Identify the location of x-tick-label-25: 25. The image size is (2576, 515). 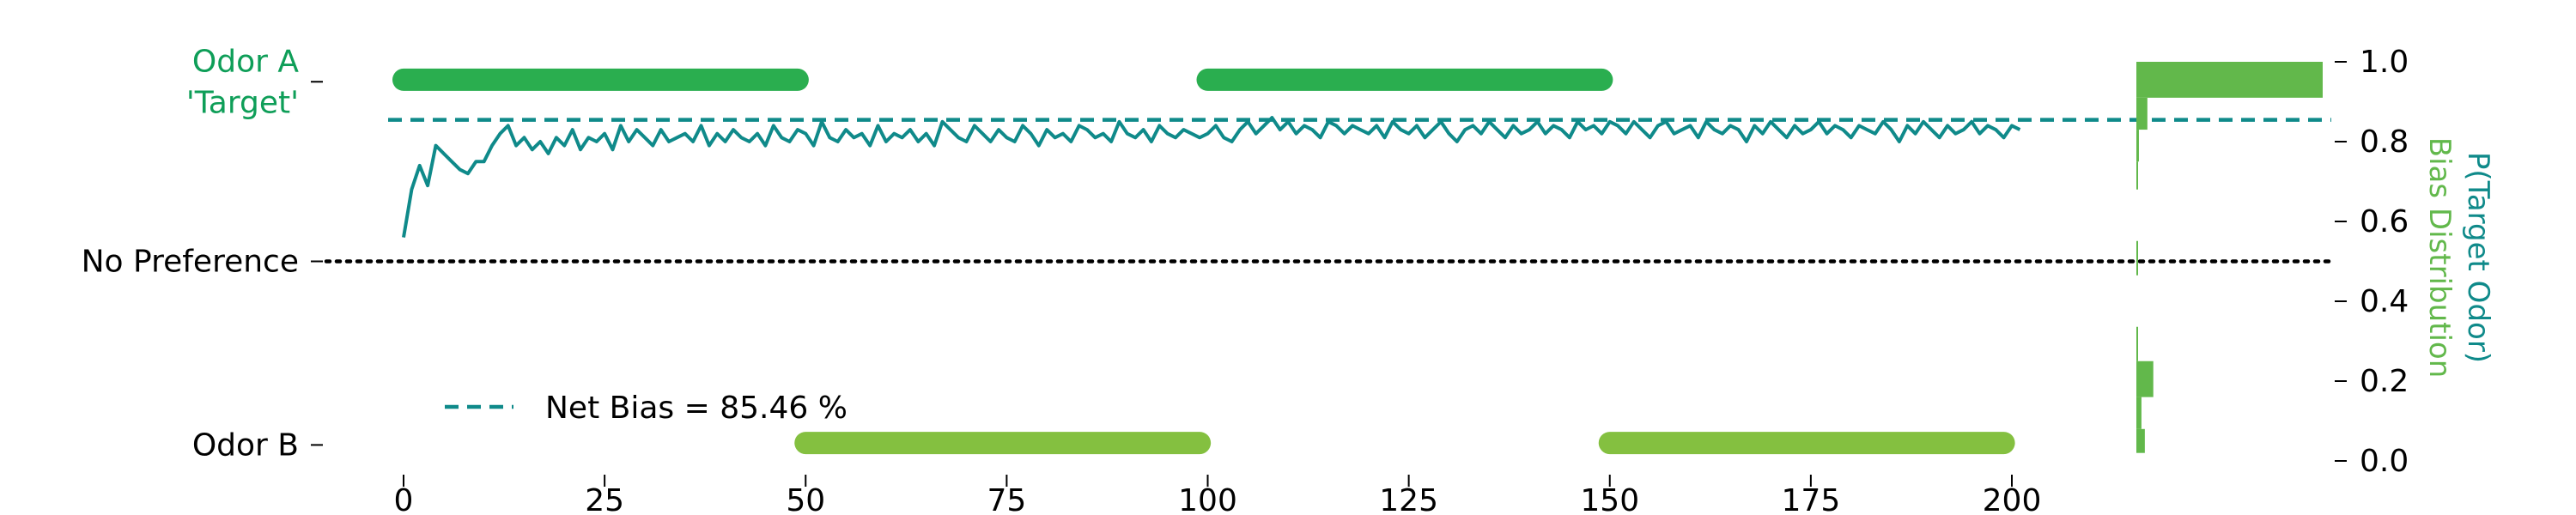
(605, 499).